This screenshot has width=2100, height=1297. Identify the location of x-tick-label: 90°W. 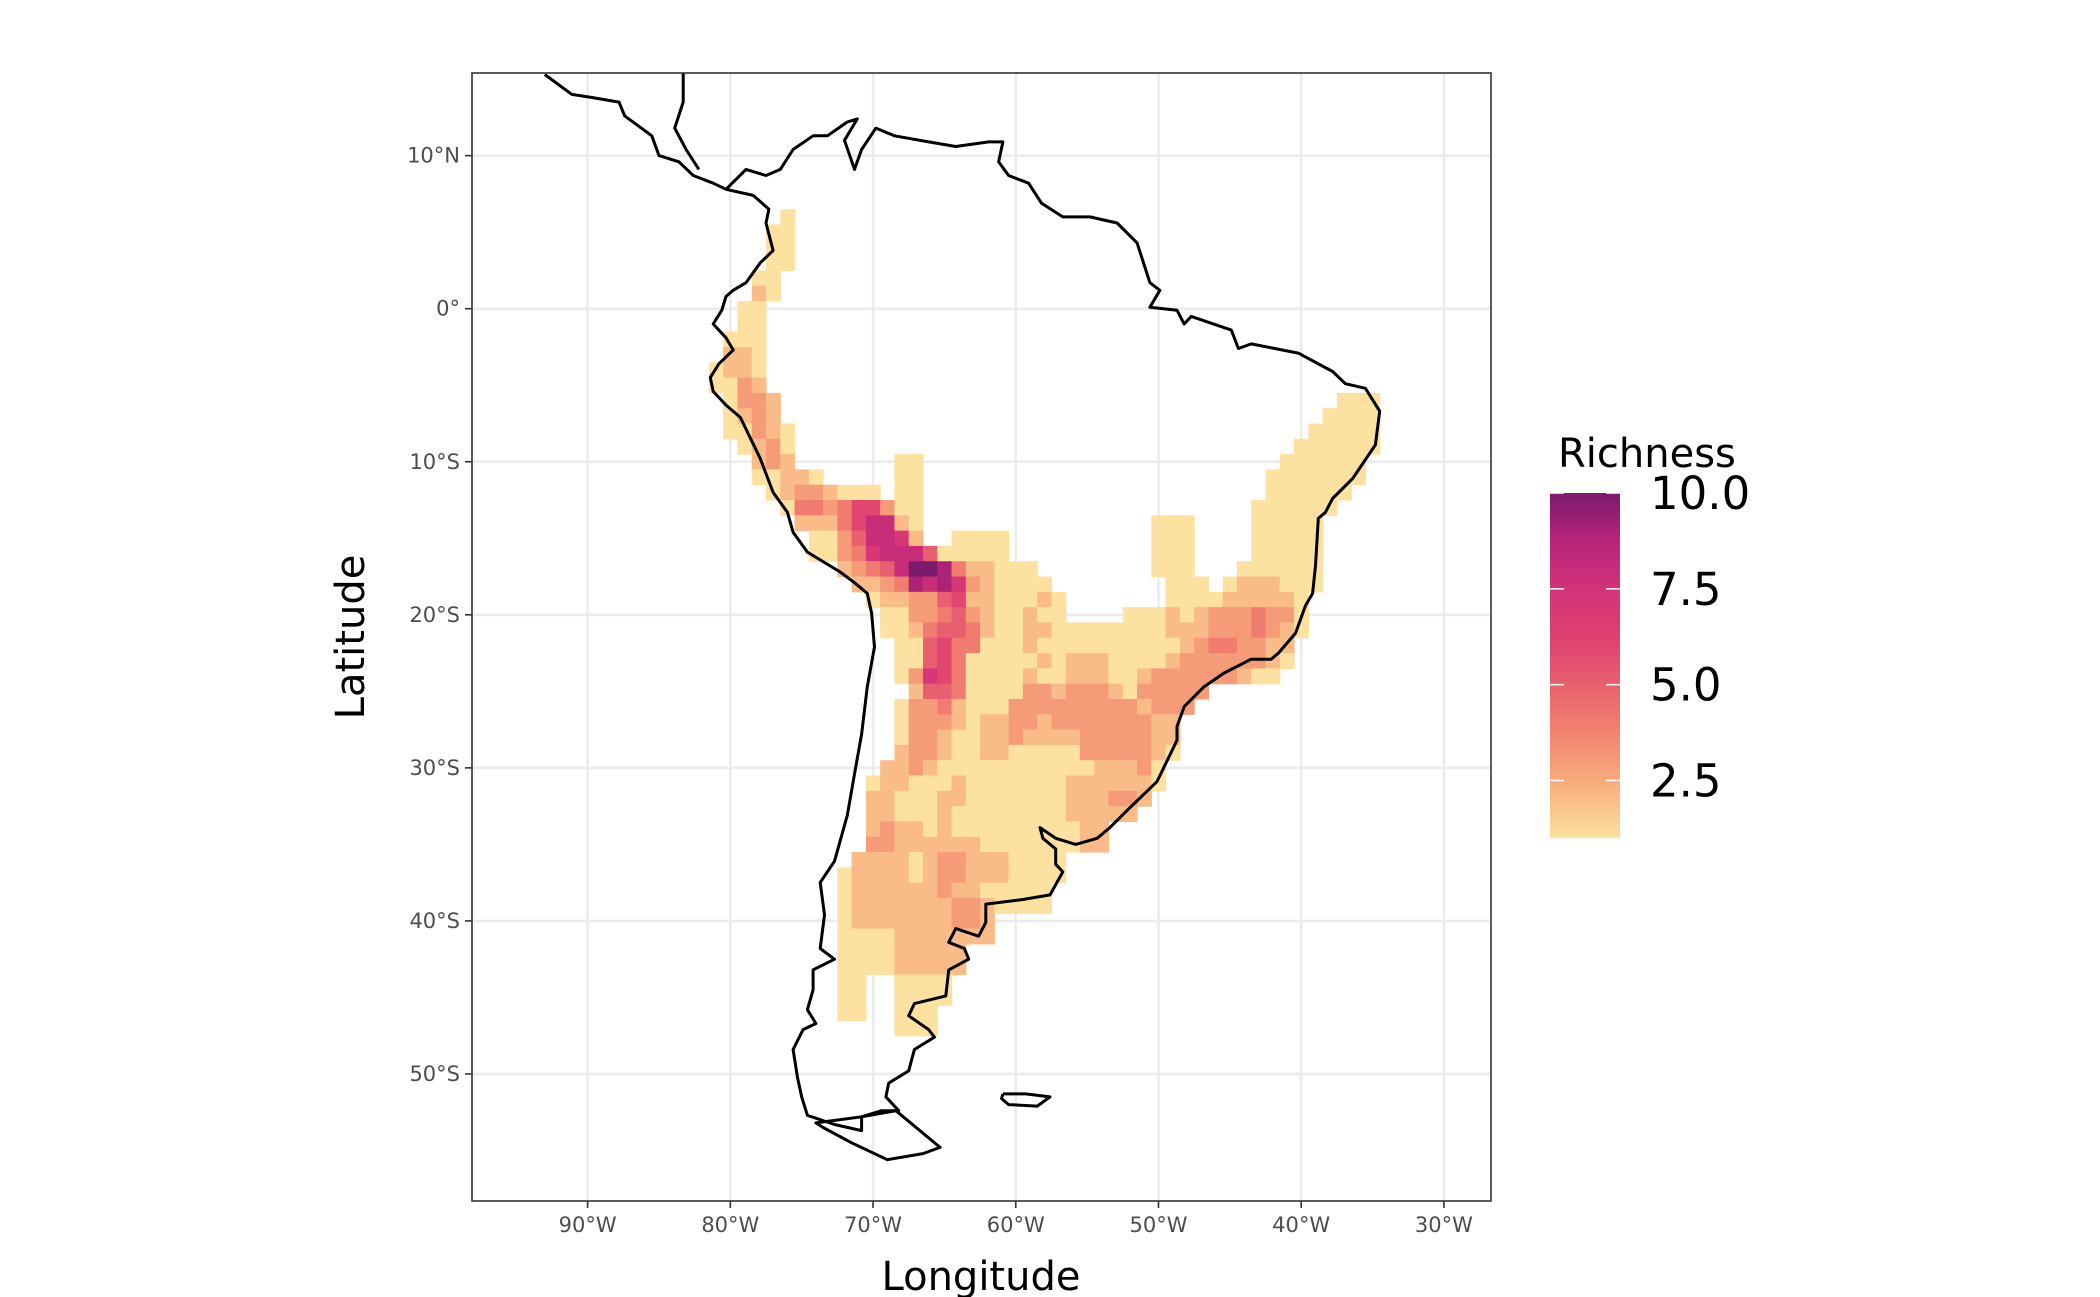
(588, 1225).